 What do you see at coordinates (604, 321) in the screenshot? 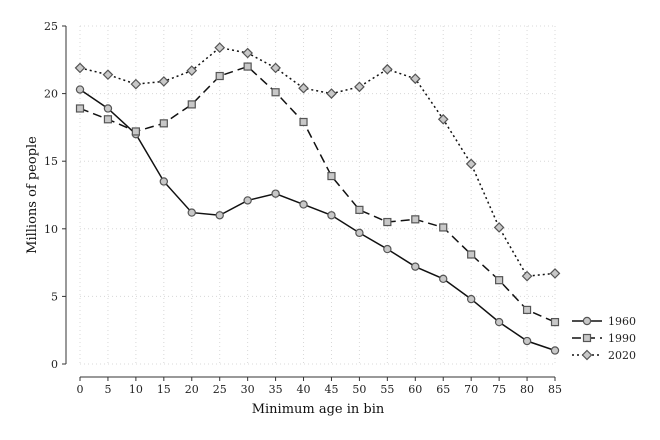
I see `legend-item-1960: 1960` at bounding box center [604, 321].